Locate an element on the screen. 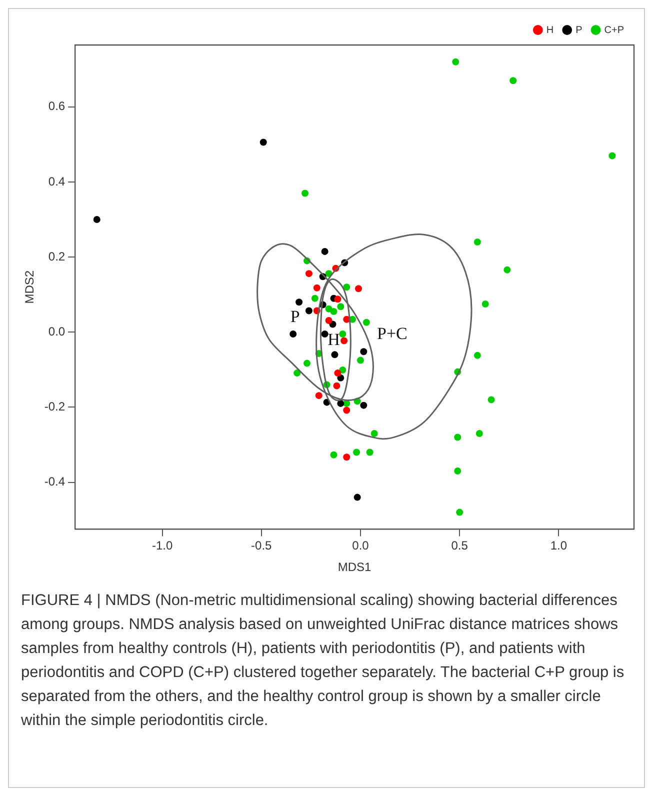 The width and height of the screenshot is (655, 797). x-axis-title: MDS1 is located at coordinates (355, 567).